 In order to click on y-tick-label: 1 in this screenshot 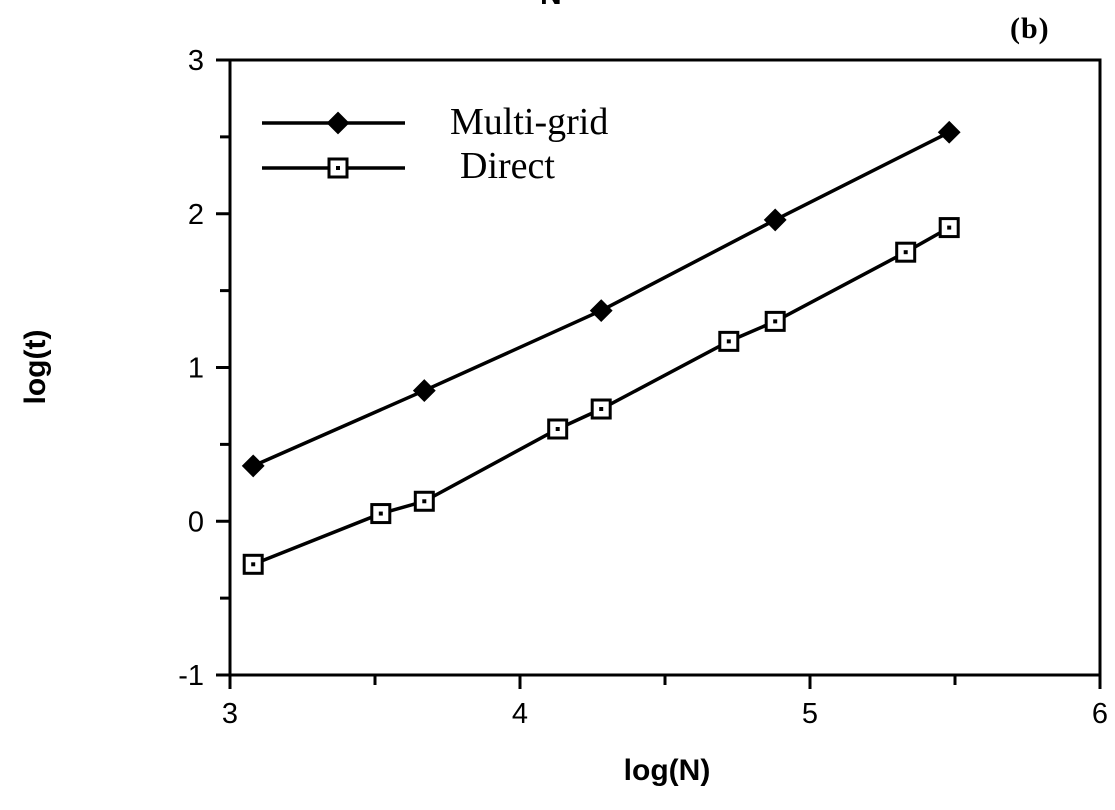, I will do `click(196, 369)`.